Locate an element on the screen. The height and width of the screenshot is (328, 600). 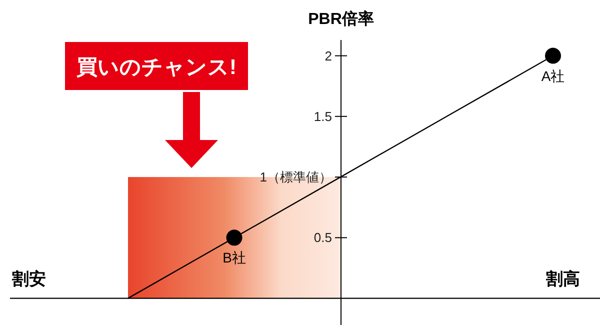
y-tick-label: 2 is located at coordinates (328, 56).